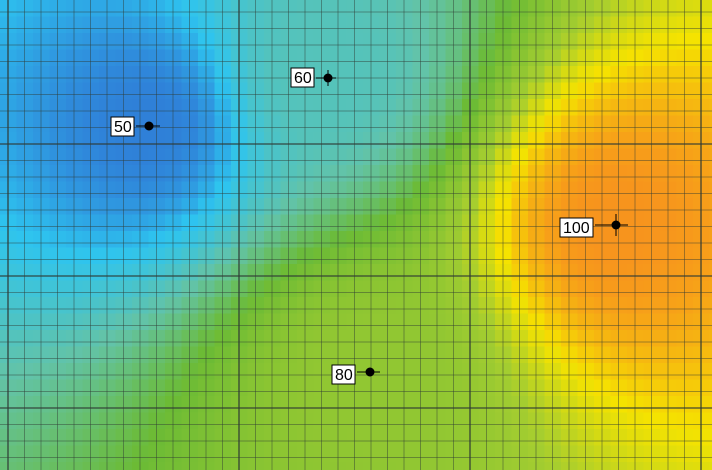 The height and width of the screenshot is (470, 712). Describe the element at coordinates (123, 127) in the screenshot. I see `point-label: 50` at that location.